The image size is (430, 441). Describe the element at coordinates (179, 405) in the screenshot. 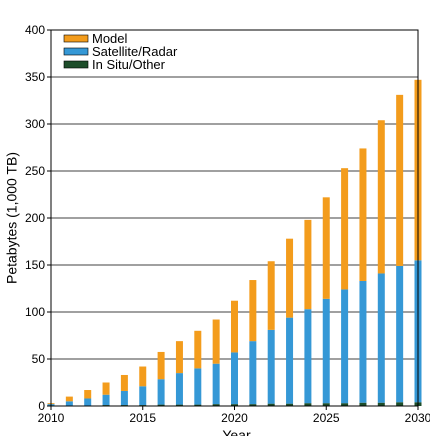

I see `bar-in-situ-other-2017` at that location.